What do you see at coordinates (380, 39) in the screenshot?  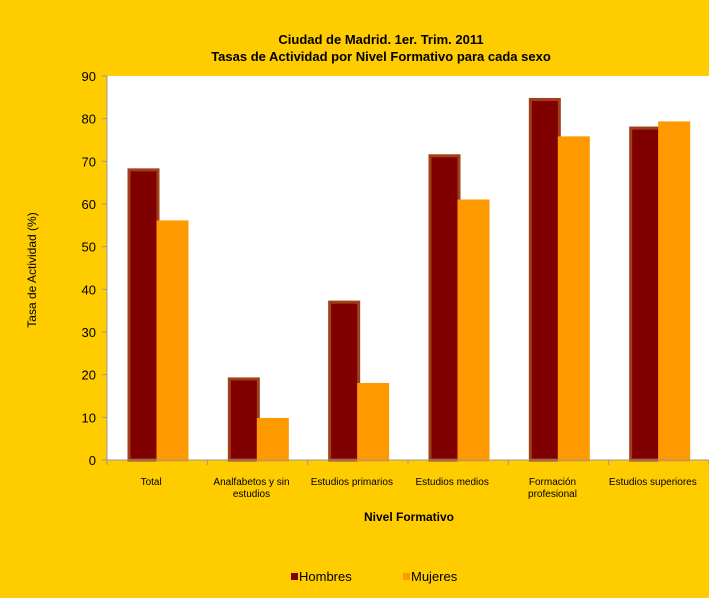 I see `chart-title: Ciudad de Madrid. 1er. Trim. 2011` at bounding box center [380, 39].